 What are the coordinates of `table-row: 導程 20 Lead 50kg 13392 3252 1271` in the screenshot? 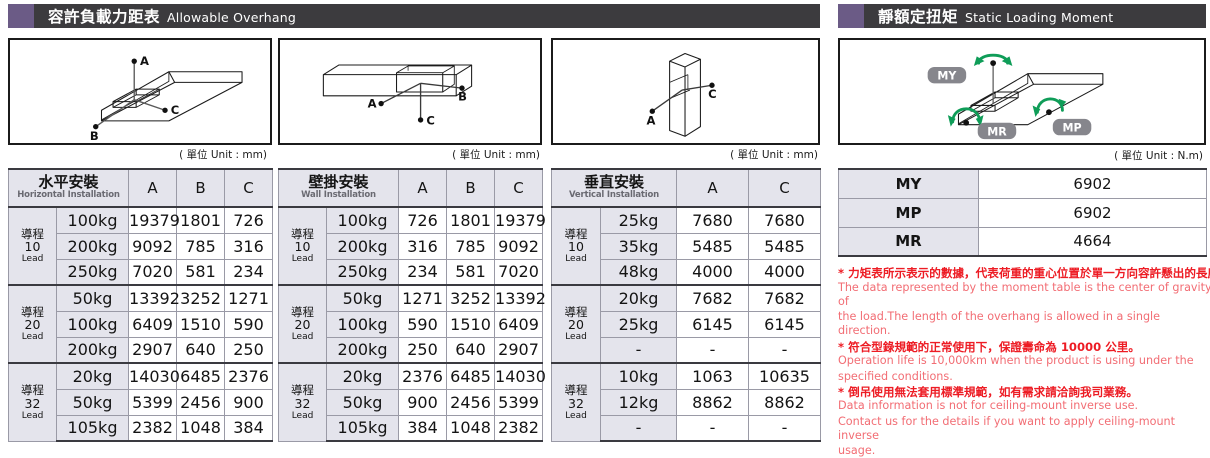 It's located at (141, 324).